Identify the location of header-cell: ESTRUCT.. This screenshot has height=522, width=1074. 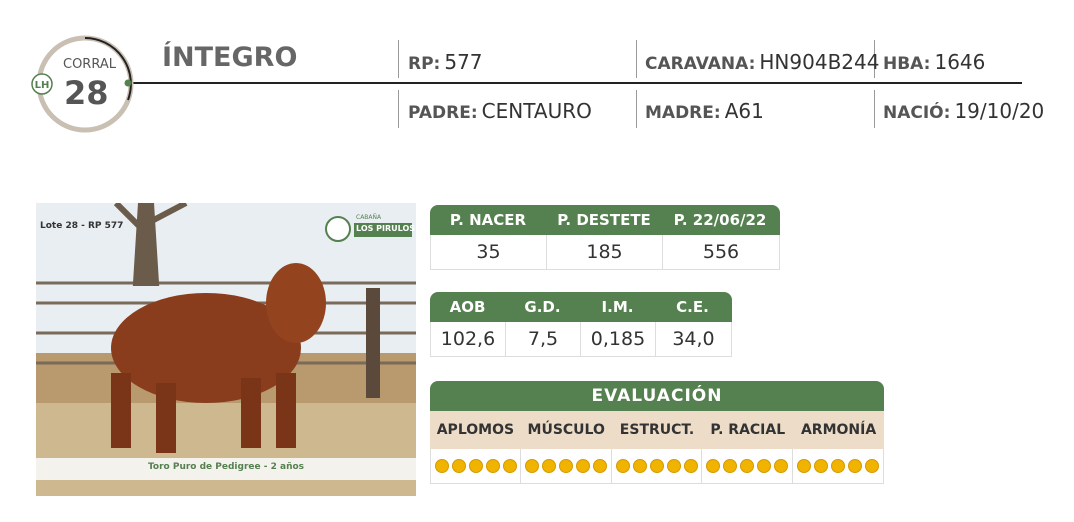
(657, 430).